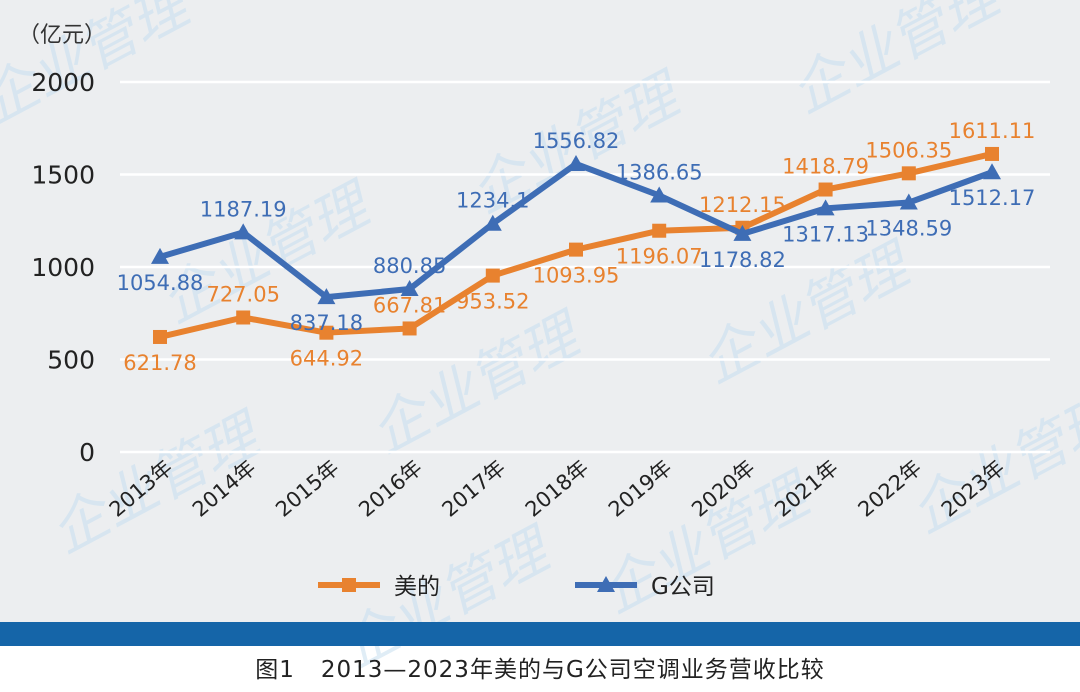  Describe the element at coordinates (243, 209) in the screenshot. I see `data-label: 1187.19` at that location.